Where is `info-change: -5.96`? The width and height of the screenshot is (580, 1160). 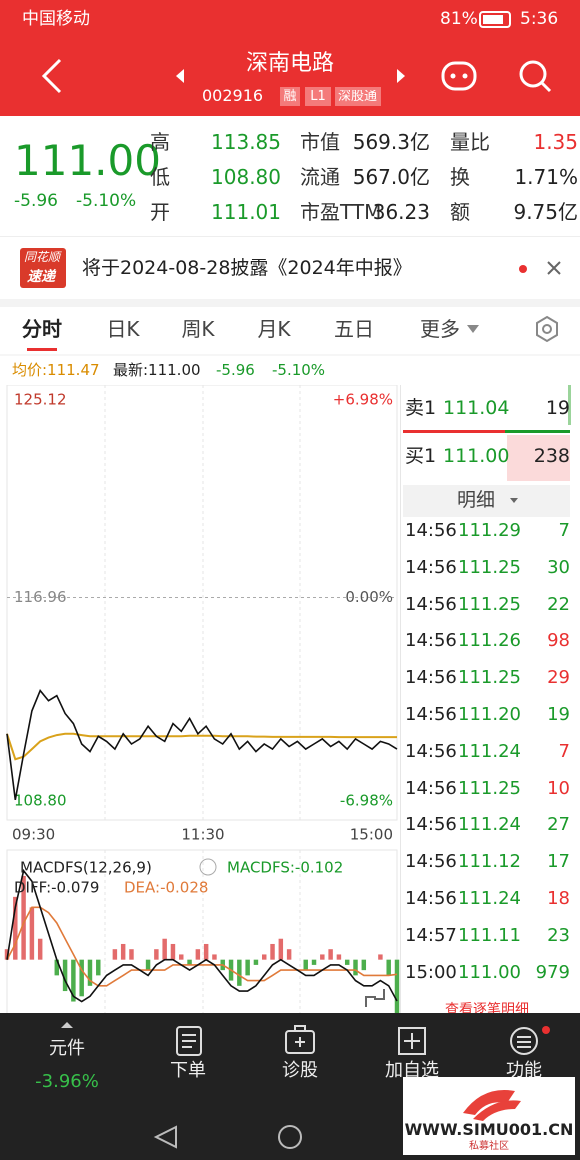 info-change: -5.96 is located at coordinates (235, 370).